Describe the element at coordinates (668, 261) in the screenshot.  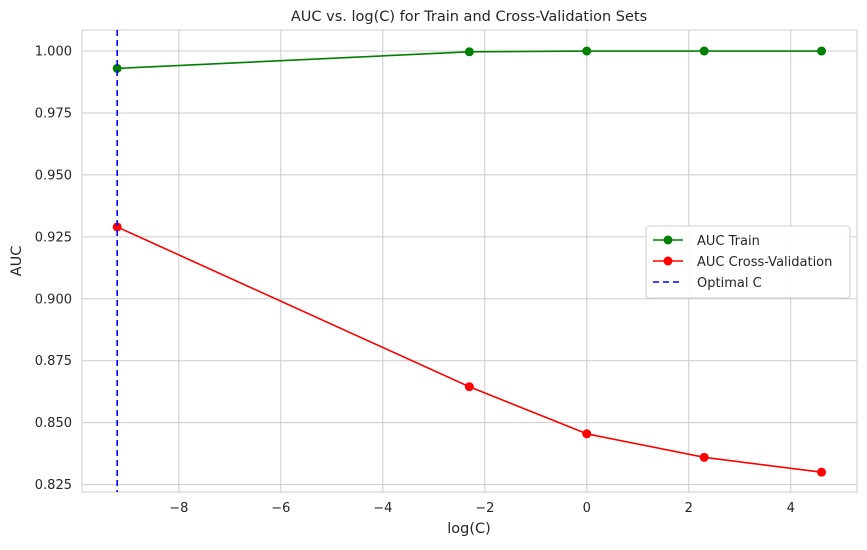
I see `legend-marker-cv` at that location.